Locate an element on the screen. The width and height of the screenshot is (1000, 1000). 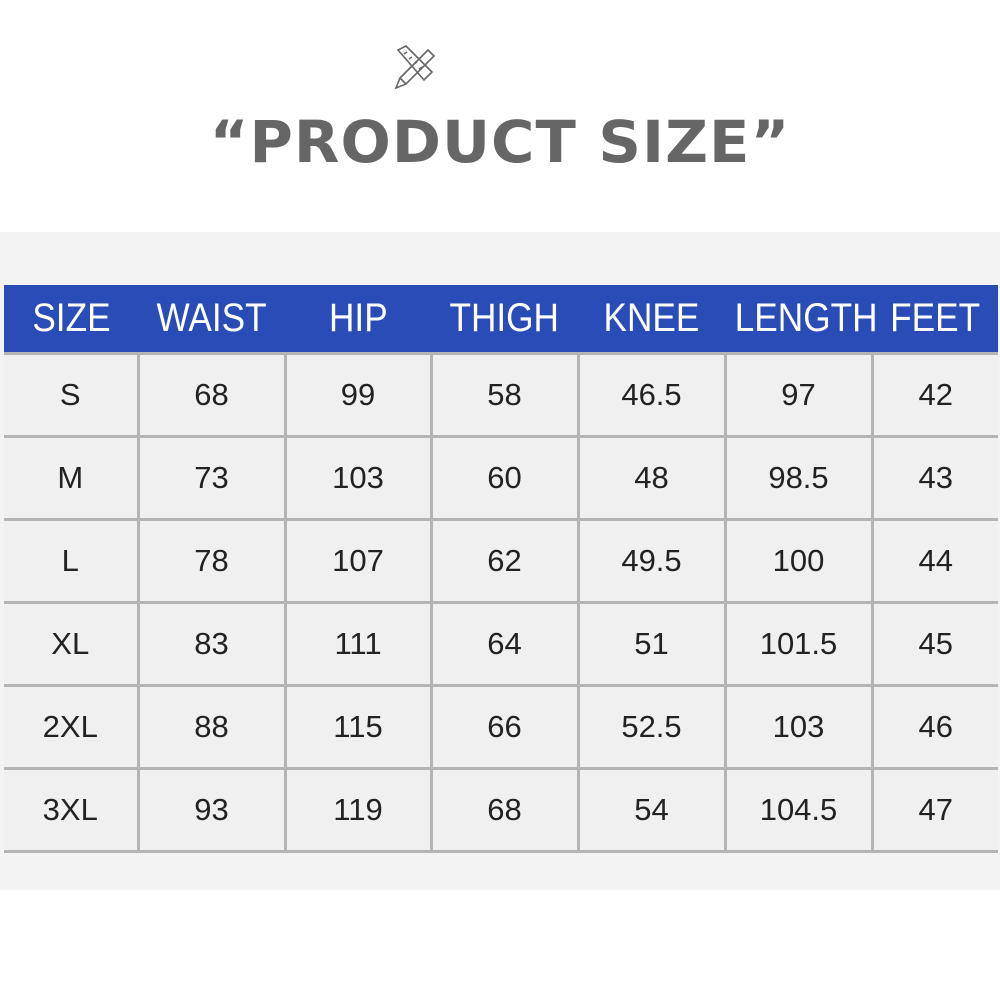
table-cell-length: 101.5 is located at coordinates (798, 644).